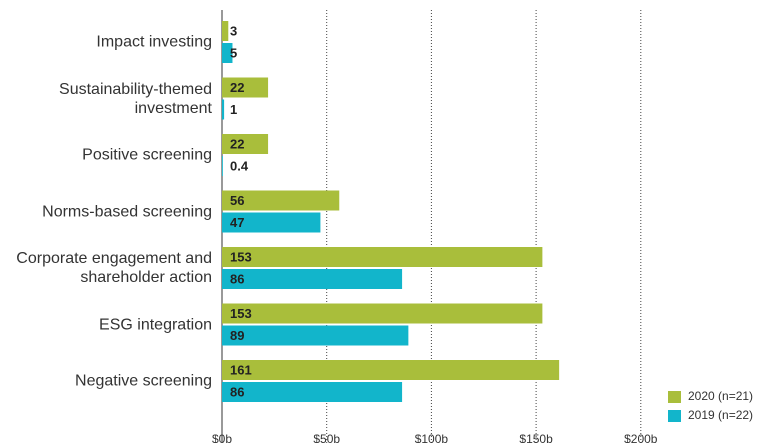 The height and width of the screenshot is (443, 762). I want to click on legend-label: 2019 (n=22), so click(720, 415).